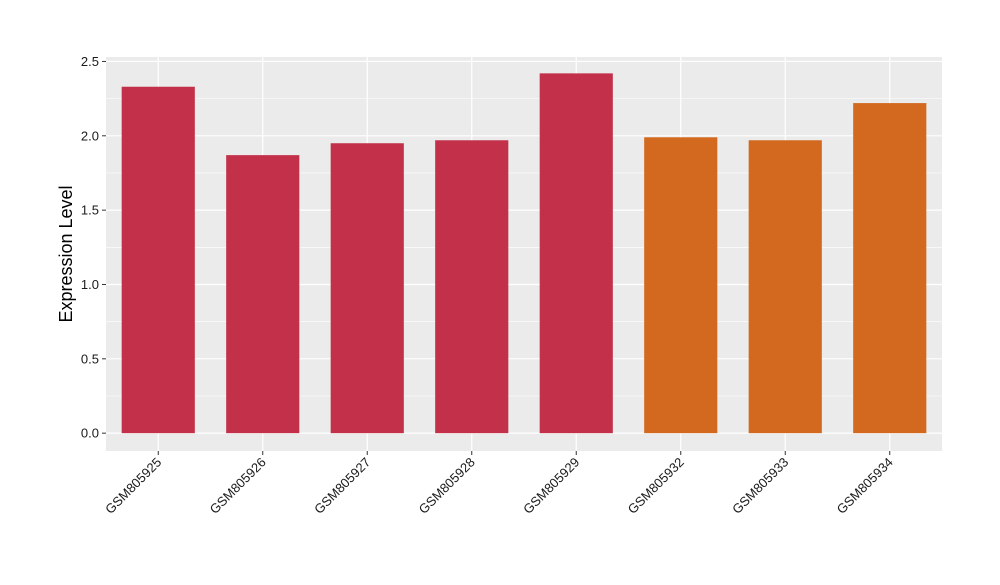 The width and height of the screenshot is (1000, 585). What do you see at coordinates (551, 486) in the screenshot?
I see `x-tick-label: GSM805929` at bounding box center [551, 486].